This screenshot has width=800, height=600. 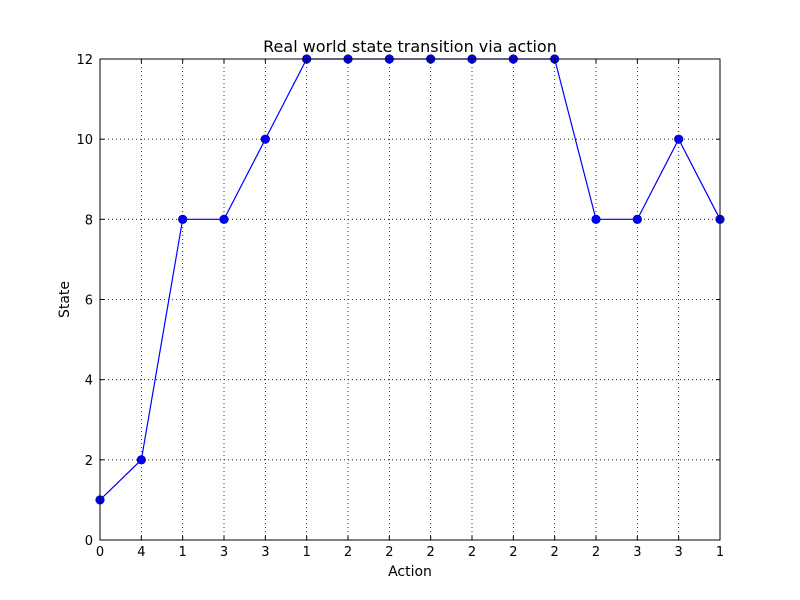 I want to click on y-axis-label: State, so click(x=65, y=299).